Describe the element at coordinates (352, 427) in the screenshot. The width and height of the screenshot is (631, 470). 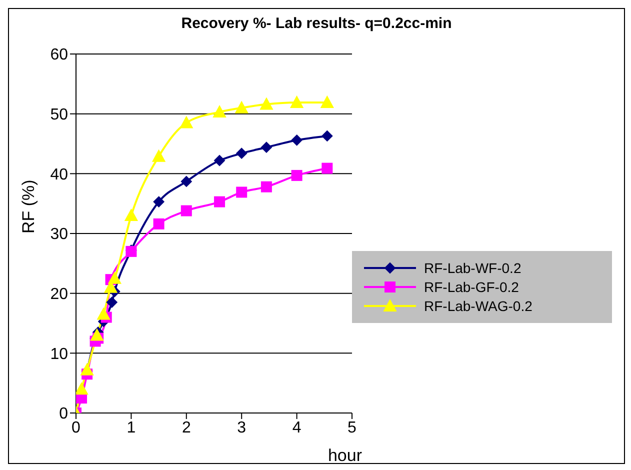
I see `x-tick-label: 5` at that location.